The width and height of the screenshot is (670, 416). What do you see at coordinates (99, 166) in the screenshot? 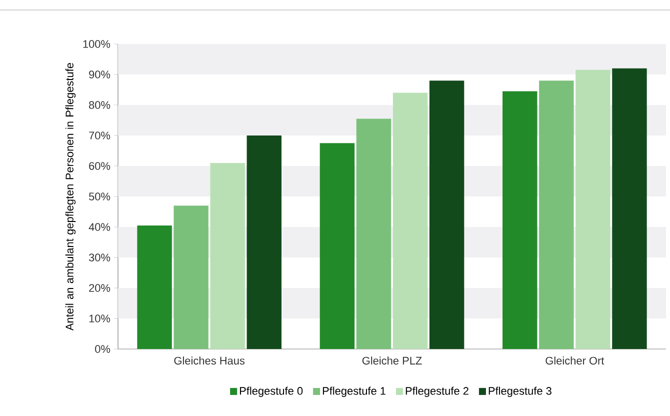
I see `y-tick-label: 60%` at bounding box center [99, 166].